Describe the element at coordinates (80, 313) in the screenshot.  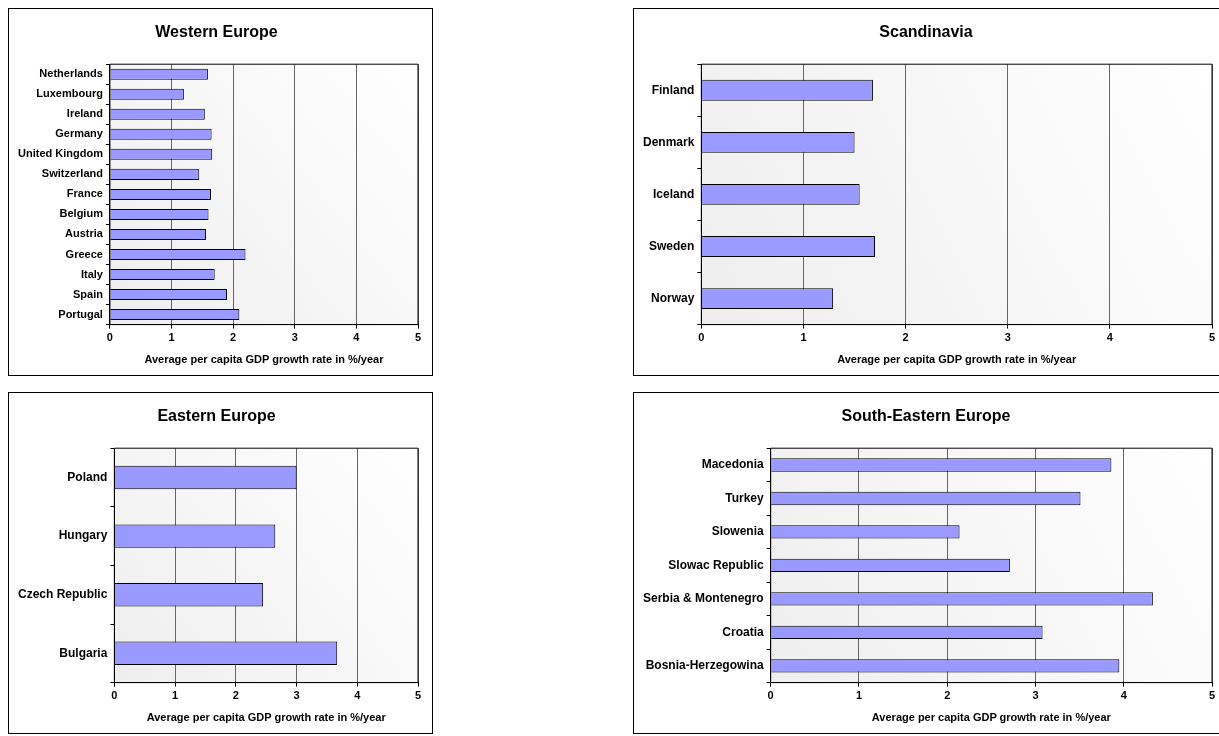
I see `y-tick-label: Portugal` at that location.